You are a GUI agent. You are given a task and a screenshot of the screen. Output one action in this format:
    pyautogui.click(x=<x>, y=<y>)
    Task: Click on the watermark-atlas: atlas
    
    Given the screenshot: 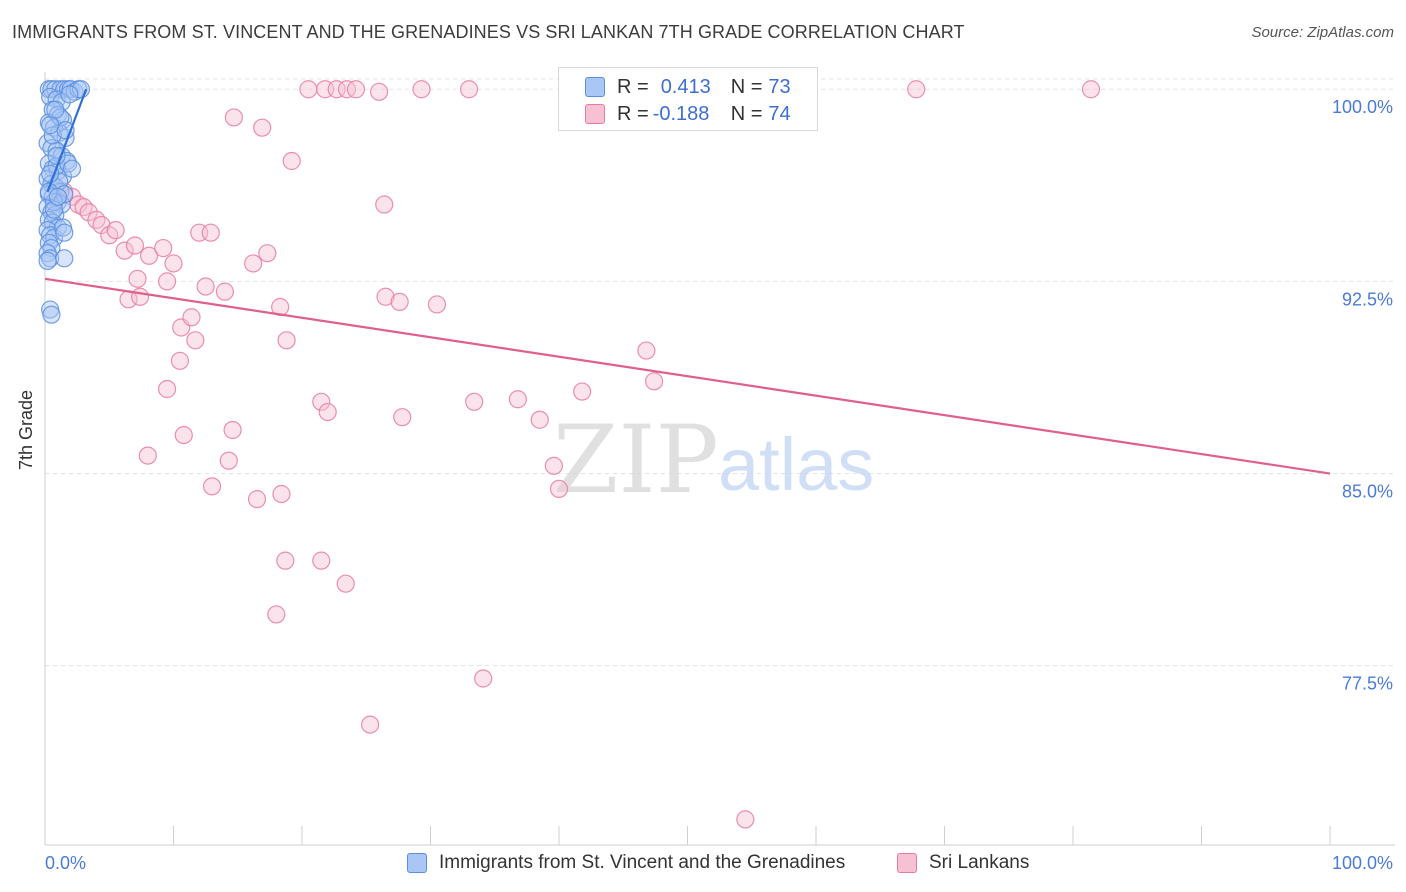 What is the action you would take?
    pyautogui.click(x=796, y=464)
    